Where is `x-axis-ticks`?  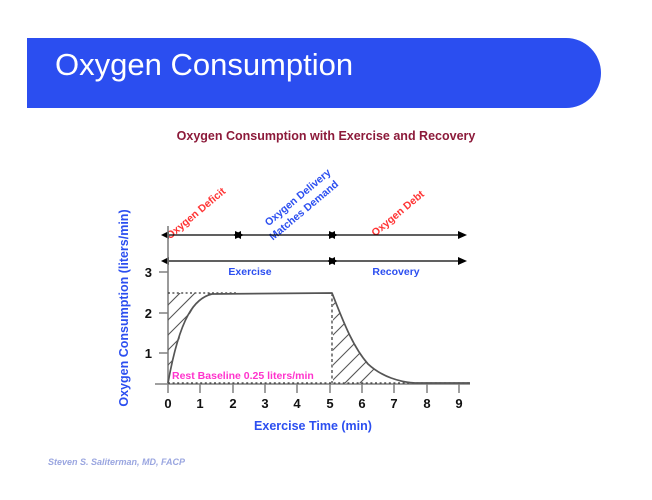 x-axis-ticks is located at coordinates (313, 388).